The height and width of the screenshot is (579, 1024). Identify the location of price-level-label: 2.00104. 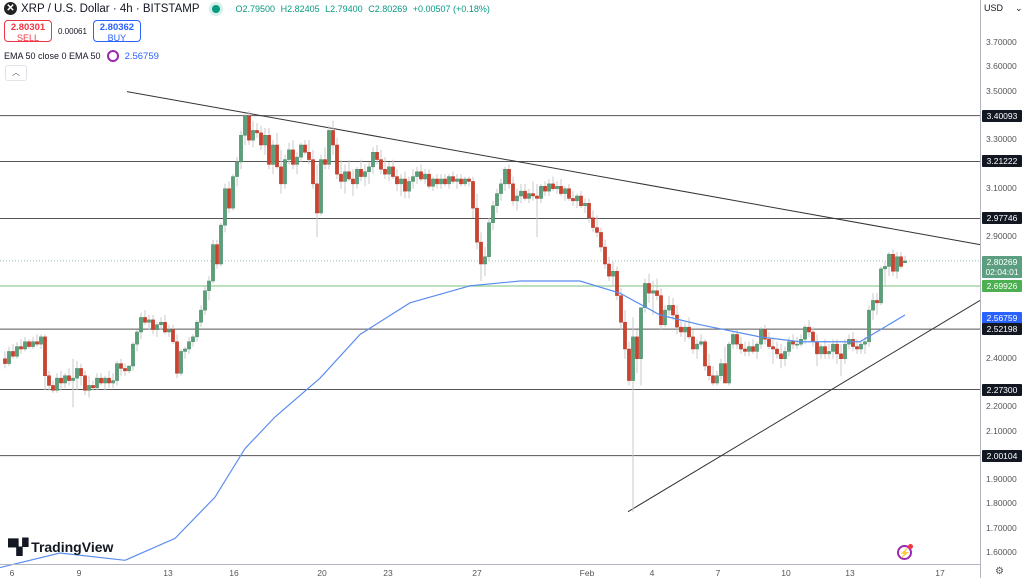
(1002, 455).